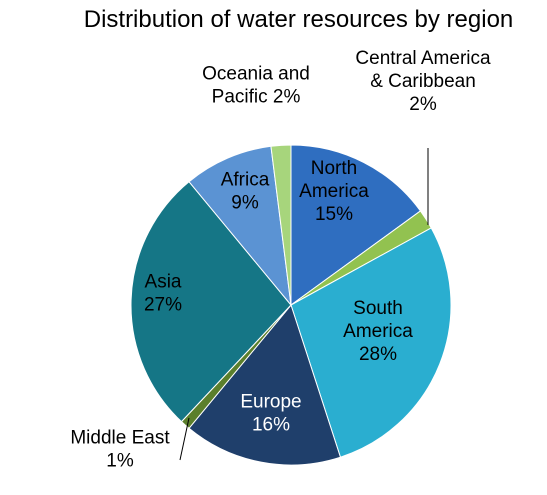 This screenshot has width=547, height=495. What do you see at coordinates (378, 331) in the screenshot?
I see `slice-label: South America 28%` at bounding box center [378, 331].